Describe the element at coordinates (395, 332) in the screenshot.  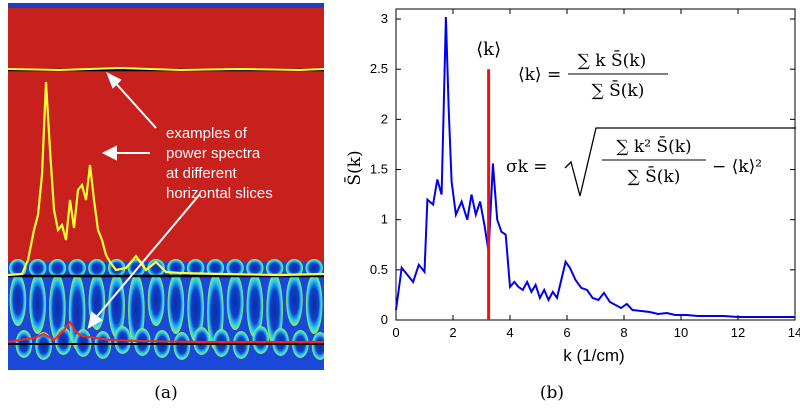
I see `x-tick-label: 0` at that location.